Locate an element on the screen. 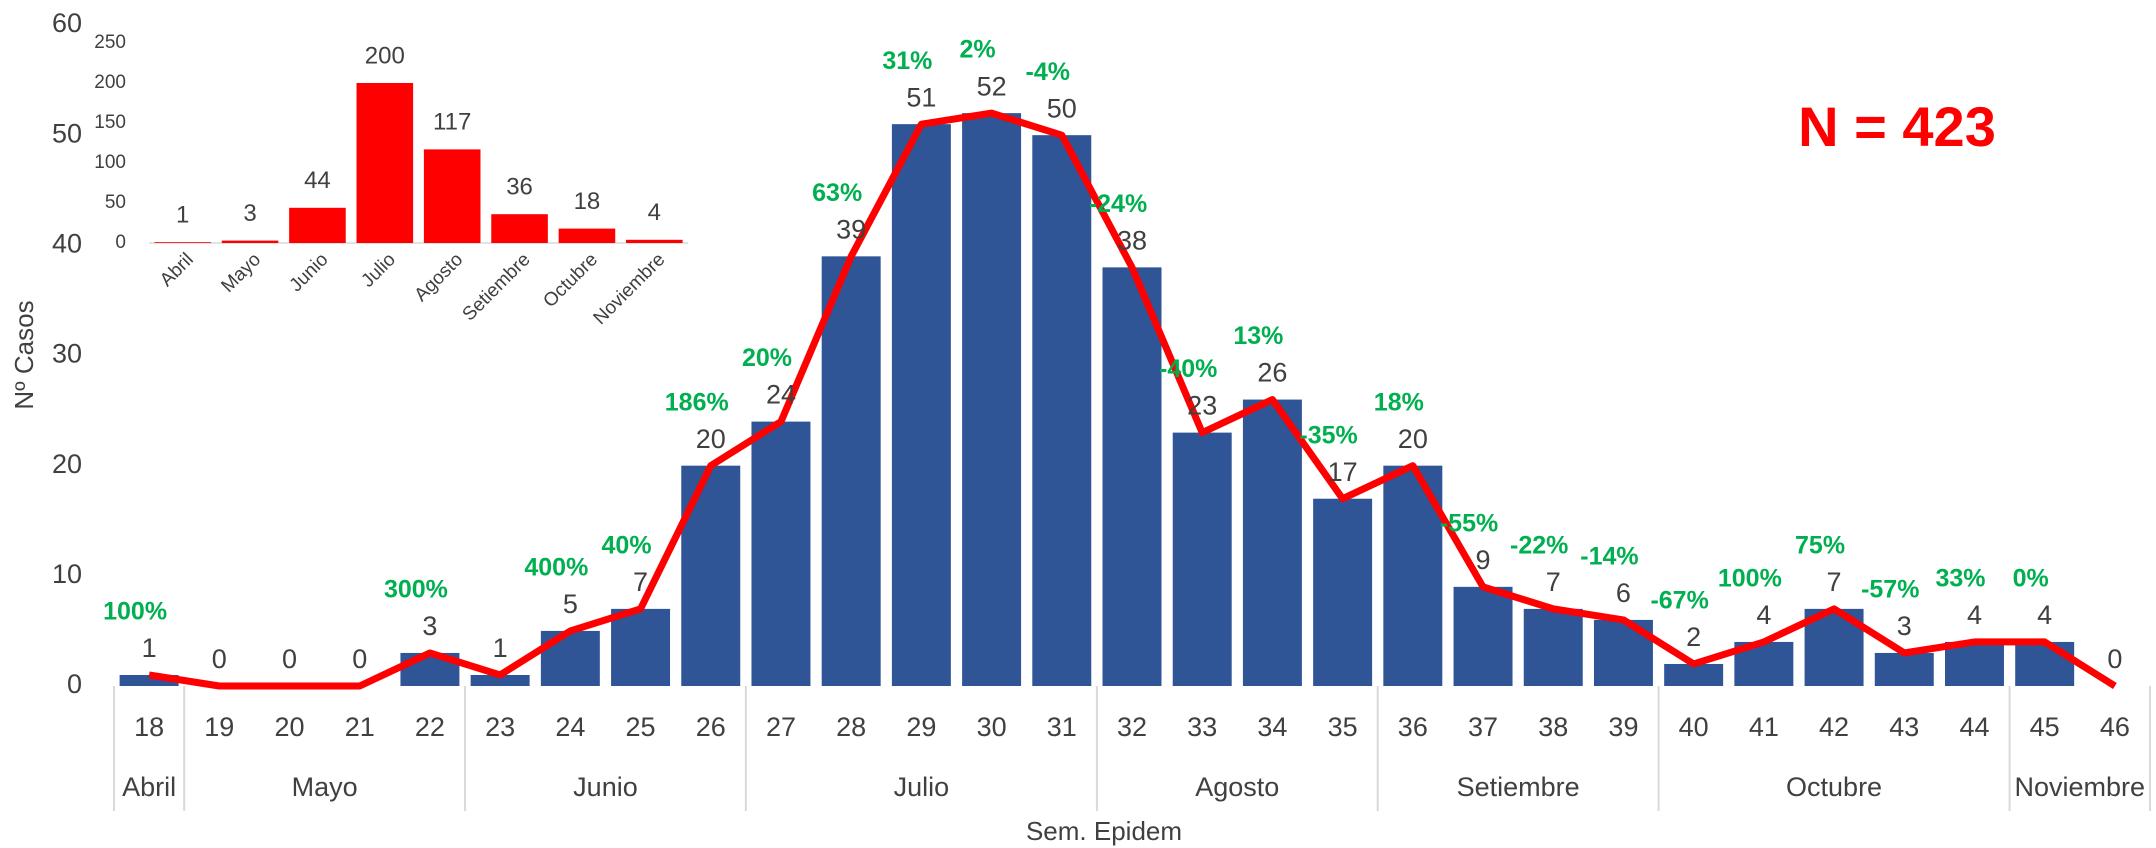 The height and width of the screenshot is (848, 2156). x-tick-label: 32 is located at coordinates (1132, 727).